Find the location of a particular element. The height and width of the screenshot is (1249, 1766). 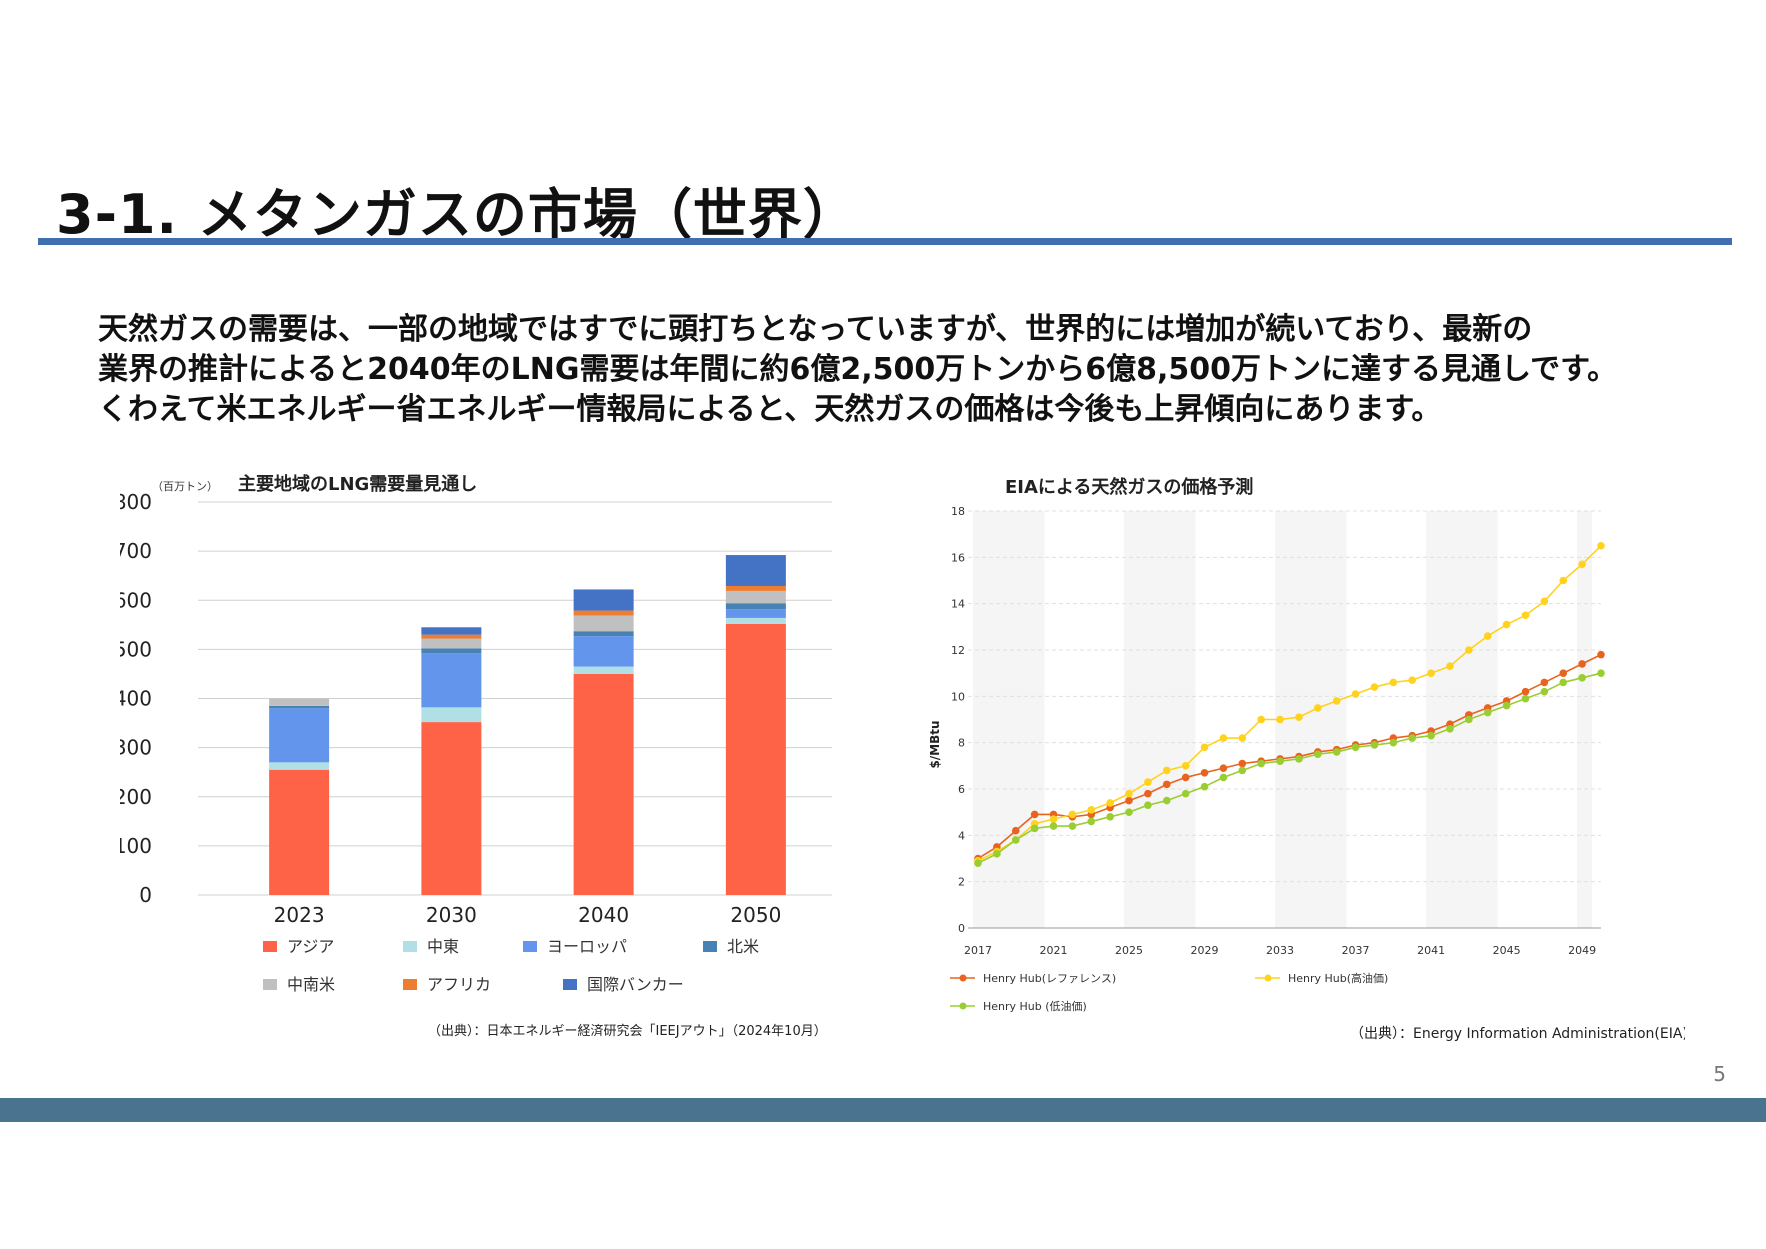

chart2-point-0-2025 is located at coordinates (1129, 800).